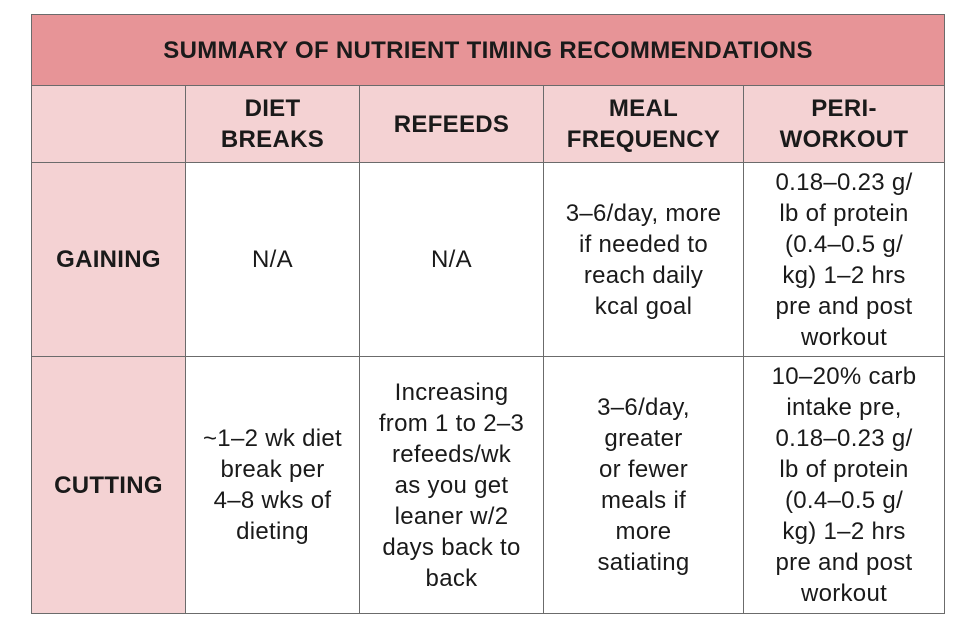  Describe the element at coordinates (643, 244) in the screenshot. I see `cell-text: if needed to` at that location.